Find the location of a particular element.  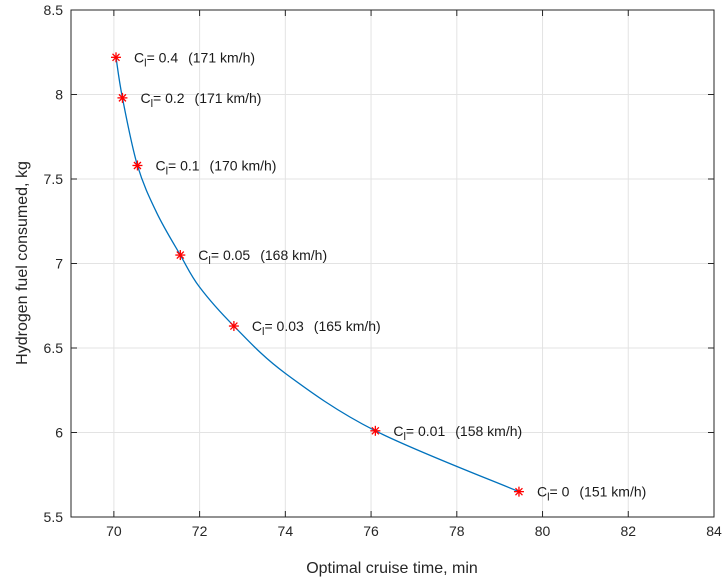

x-tick-label: 84 is located at coordinates (714, 531).